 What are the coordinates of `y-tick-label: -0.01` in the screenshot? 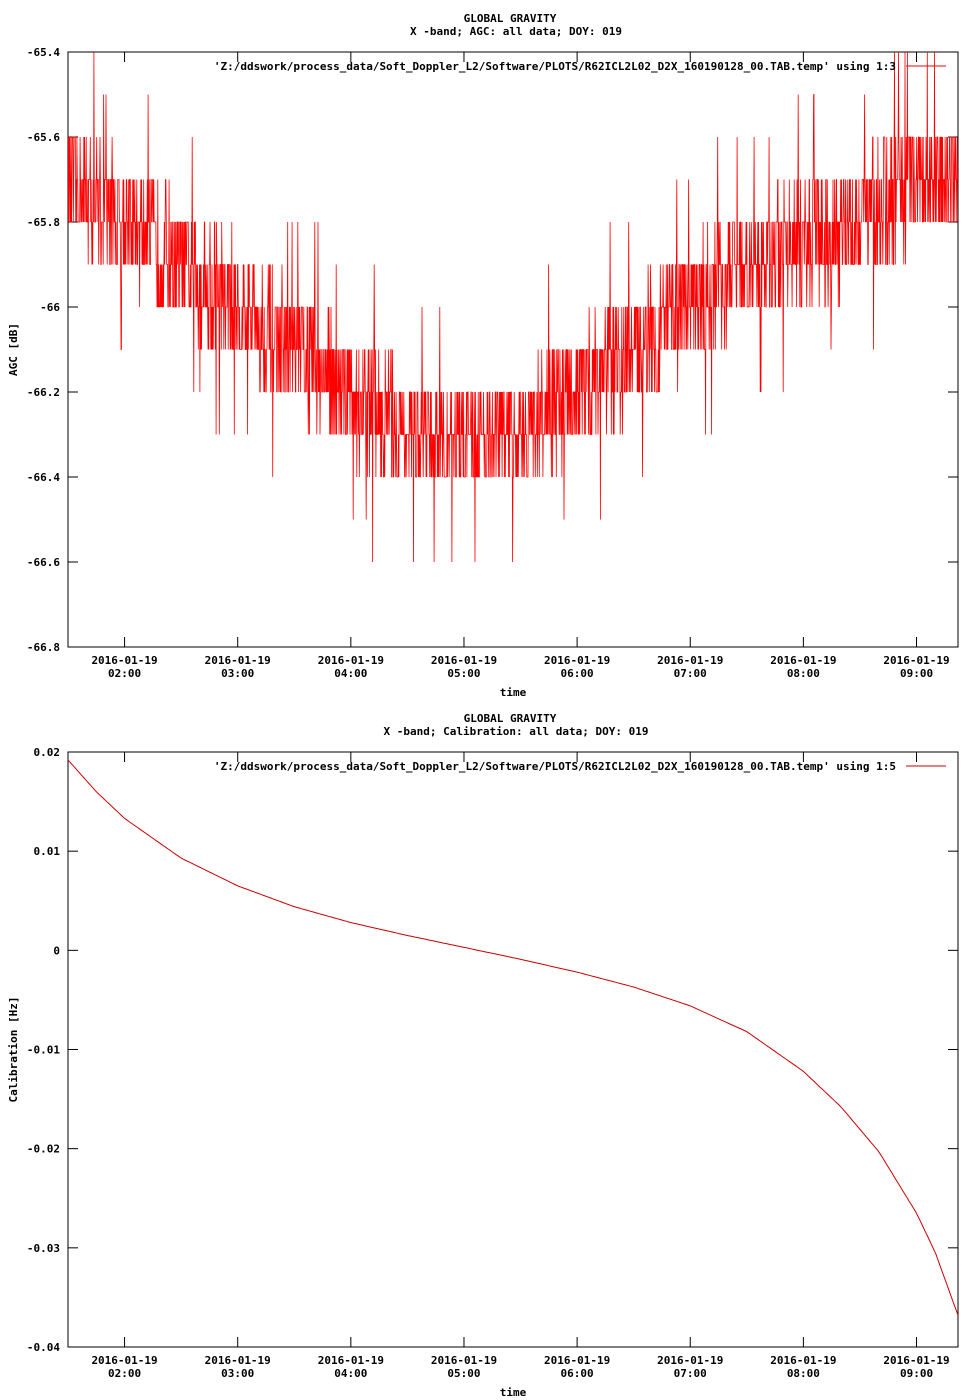 It's located at (43, 1050).